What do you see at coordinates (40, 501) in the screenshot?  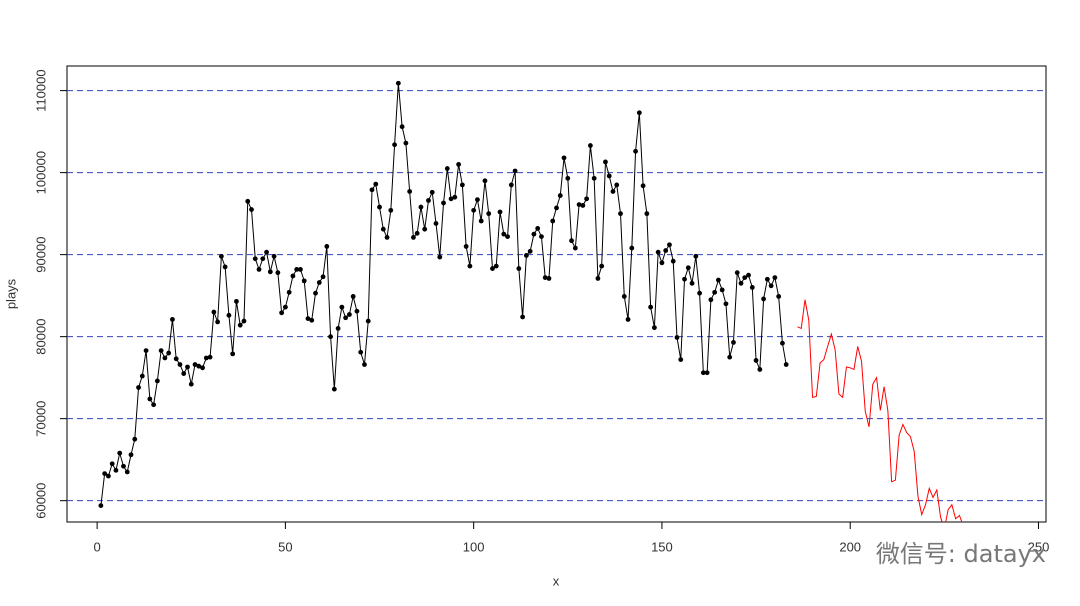 I see `y-tick-label: 60000` at bounding box center [40, 501].